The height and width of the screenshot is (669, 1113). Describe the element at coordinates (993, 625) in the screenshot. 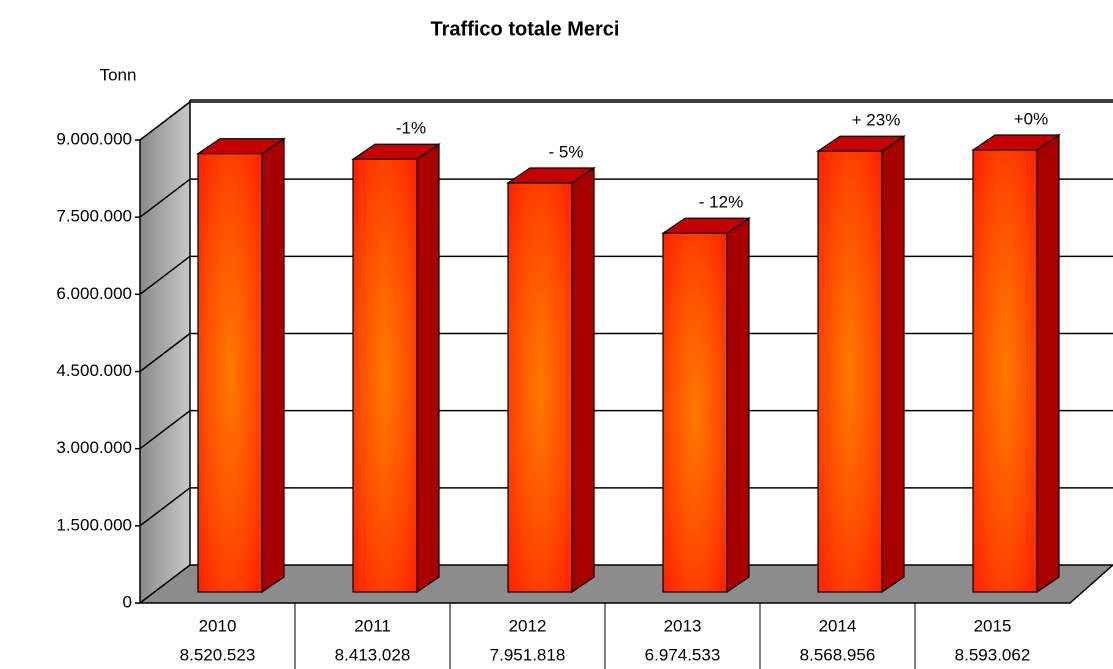

I see `x-tick-label: 2015` at that location.